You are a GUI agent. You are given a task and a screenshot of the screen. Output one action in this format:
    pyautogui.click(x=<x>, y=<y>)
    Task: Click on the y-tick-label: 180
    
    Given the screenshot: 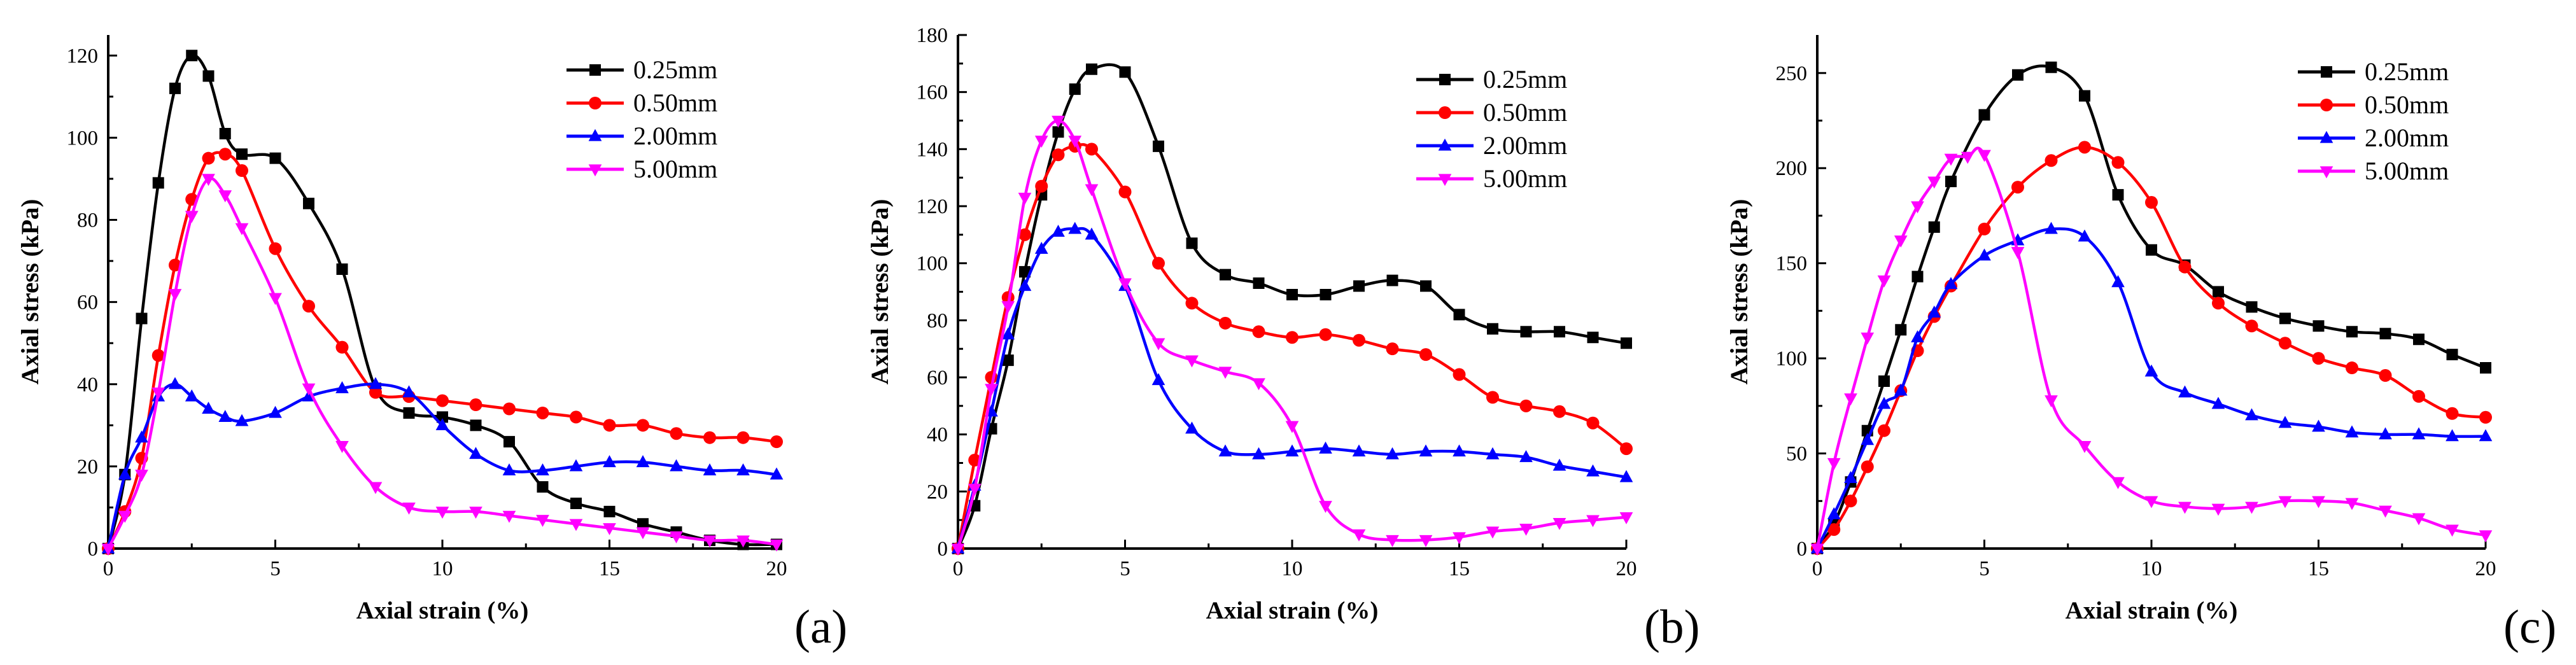 What is the action you would take?
    pyautogui.click(x=933, y=35)
    